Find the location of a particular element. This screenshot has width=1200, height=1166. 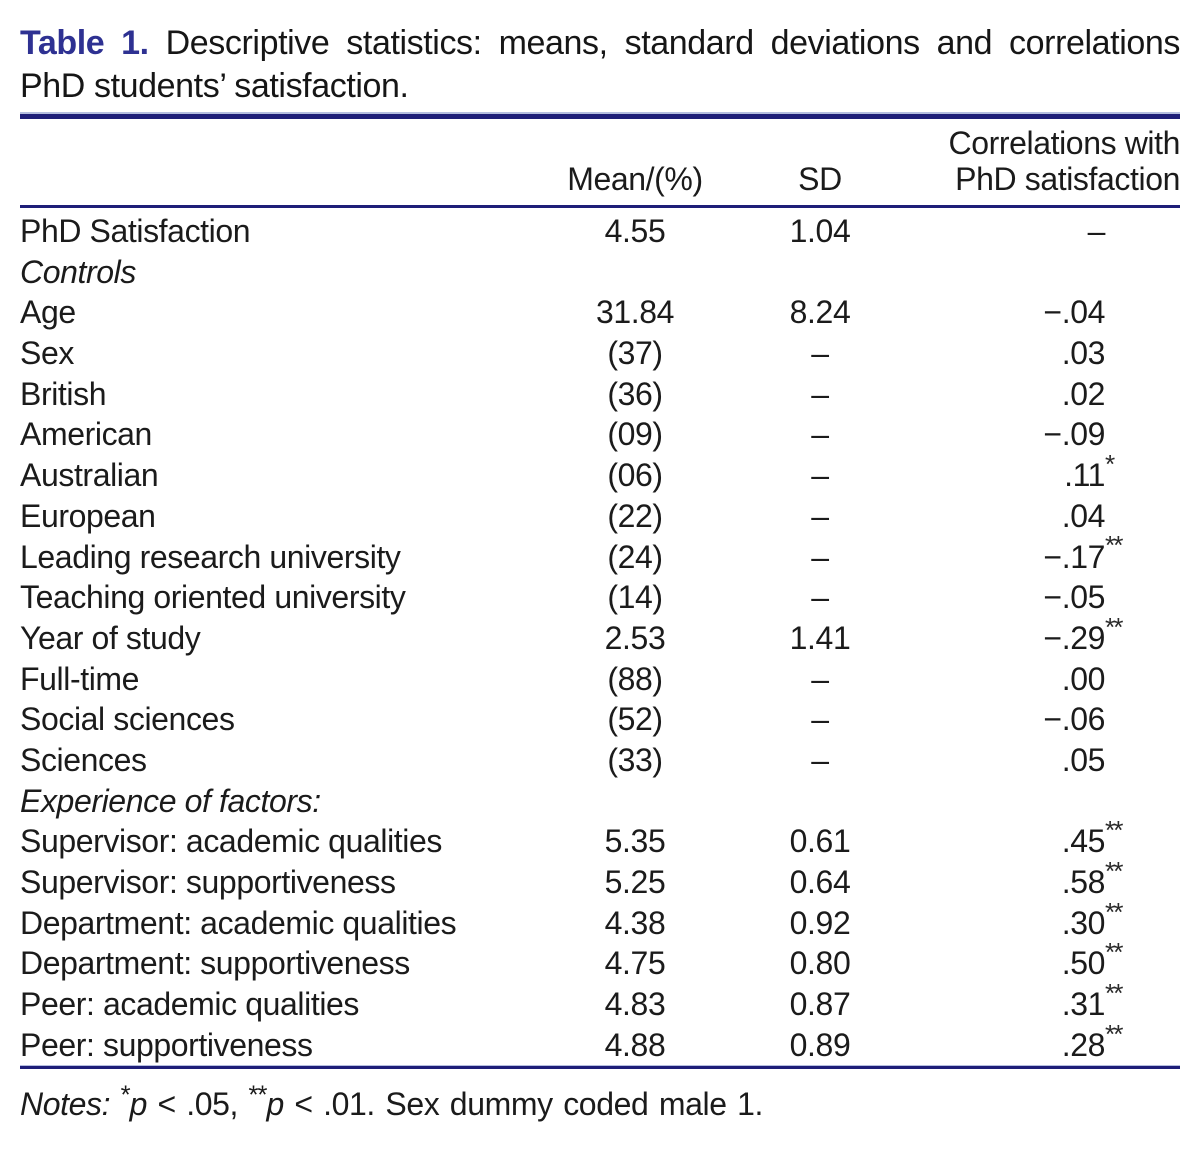

sd-value is located at coordinates (820, 801).